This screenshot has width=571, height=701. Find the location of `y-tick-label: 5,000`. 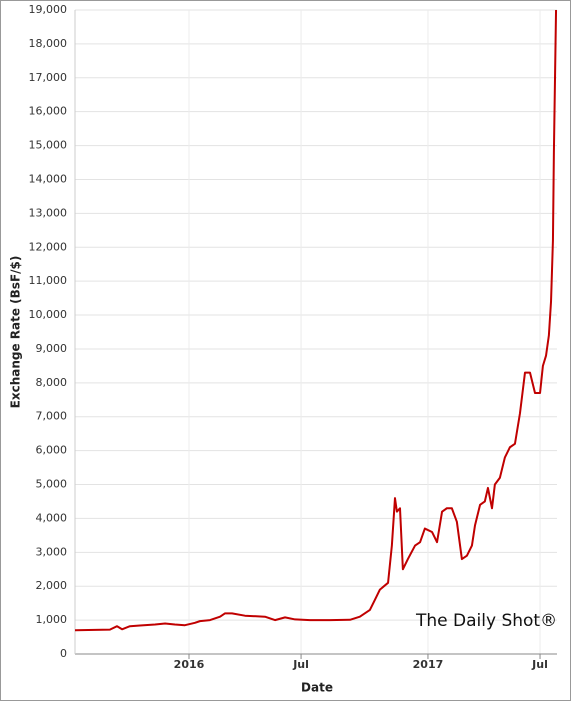

y-tick-label: 5,000 is located at coordinates (52, 484).